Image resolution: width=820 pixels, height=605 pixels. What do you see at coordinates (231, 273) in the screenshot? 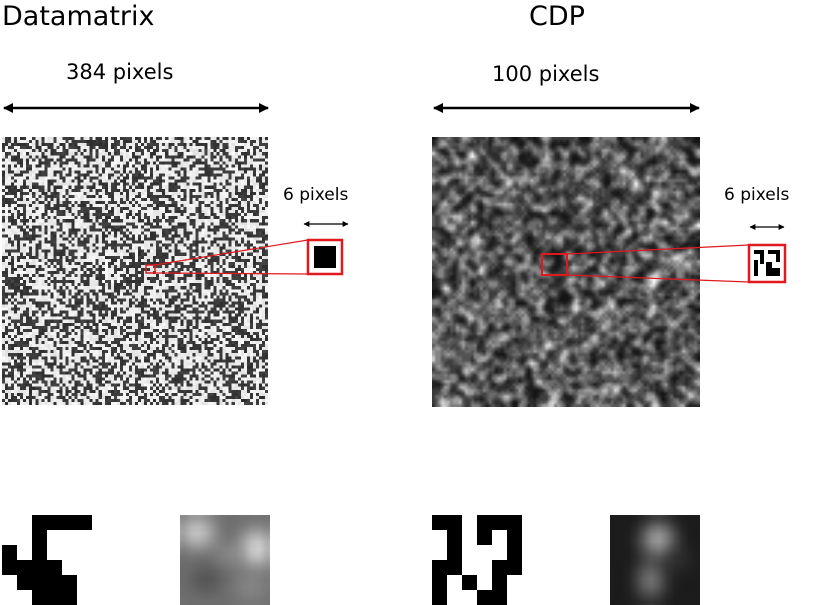
I see `datamatrix-callout-line-bottom` at bounding box center [231, 273].